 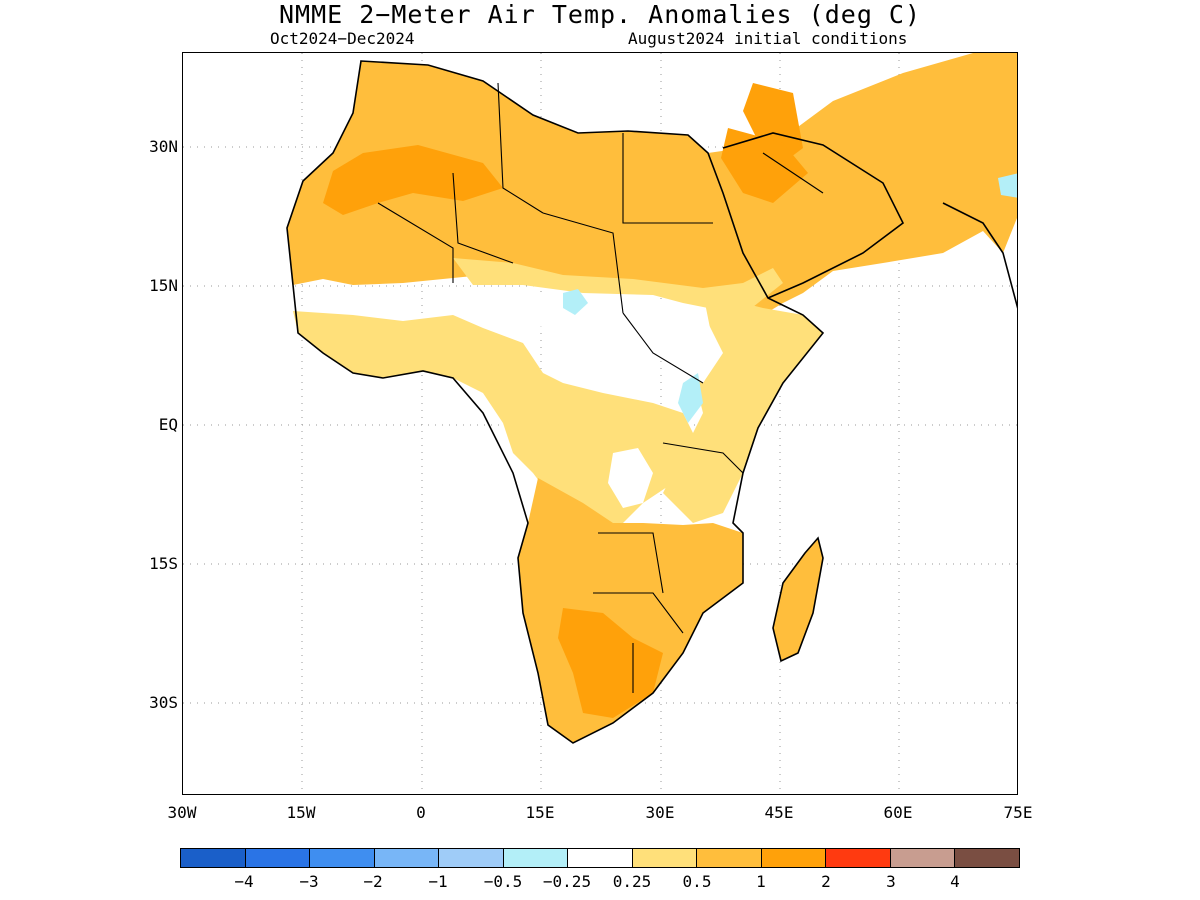 I want to click on colorbar-label: 0.5, so click(x=697, y=881).